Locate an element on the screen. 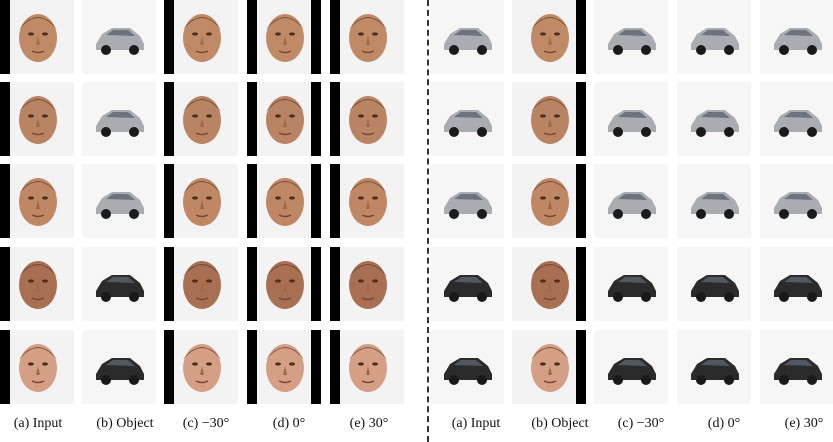  right-cell-r0-c4 is located at coordinates (796, 37).